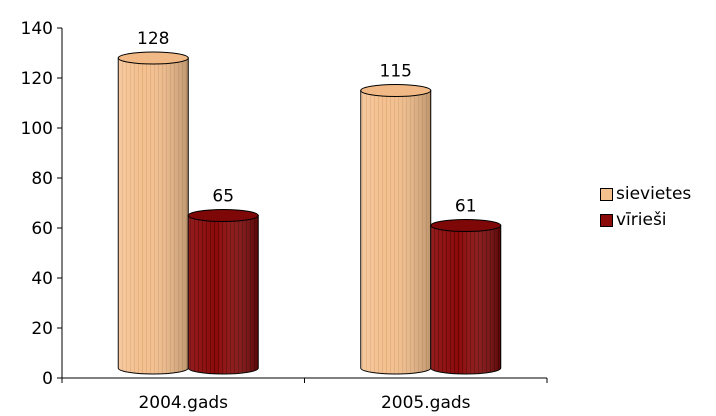  I want to click on x-tick-label: 2005.gads, so click(426, 403).